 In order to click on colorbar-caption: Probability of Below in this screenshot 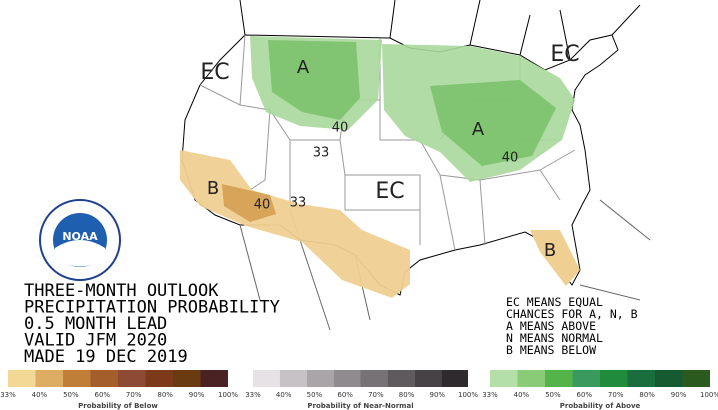, I will do `click(118, 406)`.